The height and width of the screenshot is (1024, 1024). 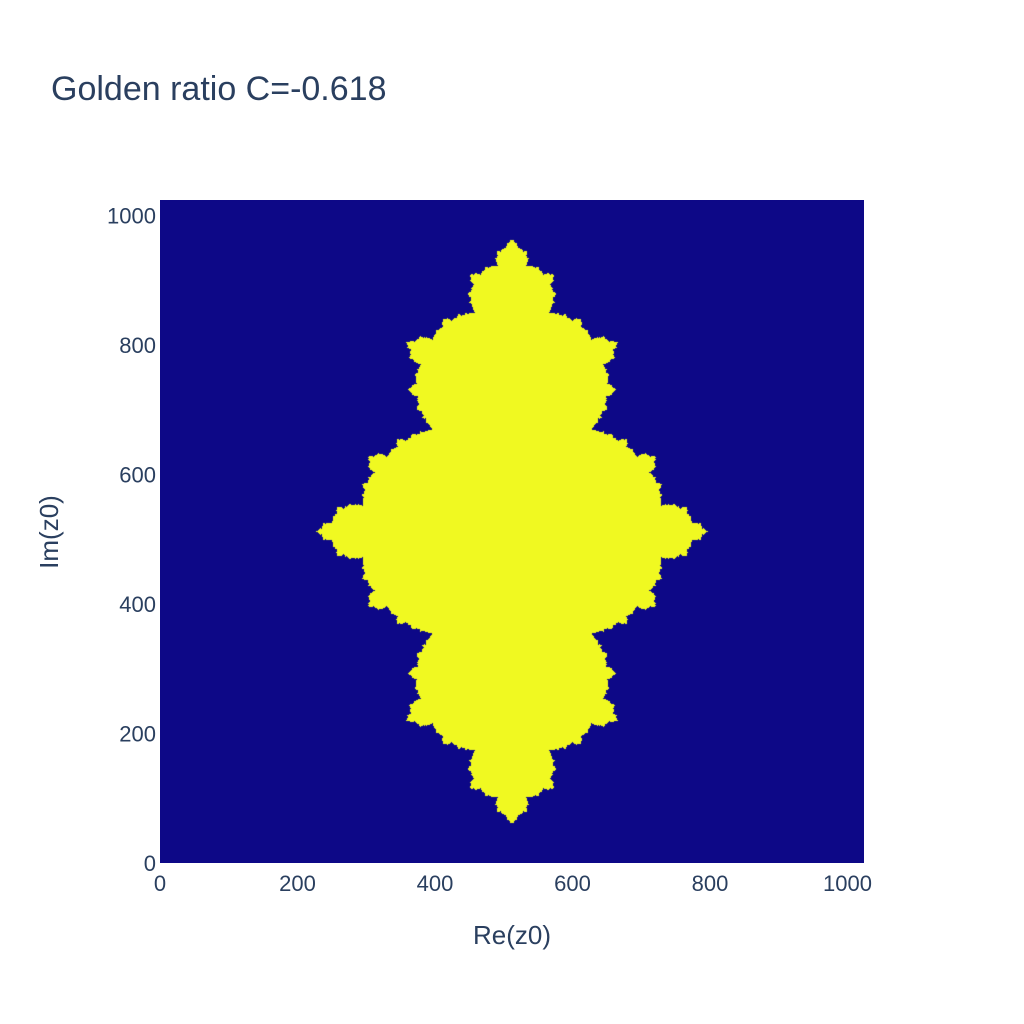 What do you see at coordinates (137, 475) in the screenshot?
I see `y-tick-label: 600` at bounding box center [137, 475].